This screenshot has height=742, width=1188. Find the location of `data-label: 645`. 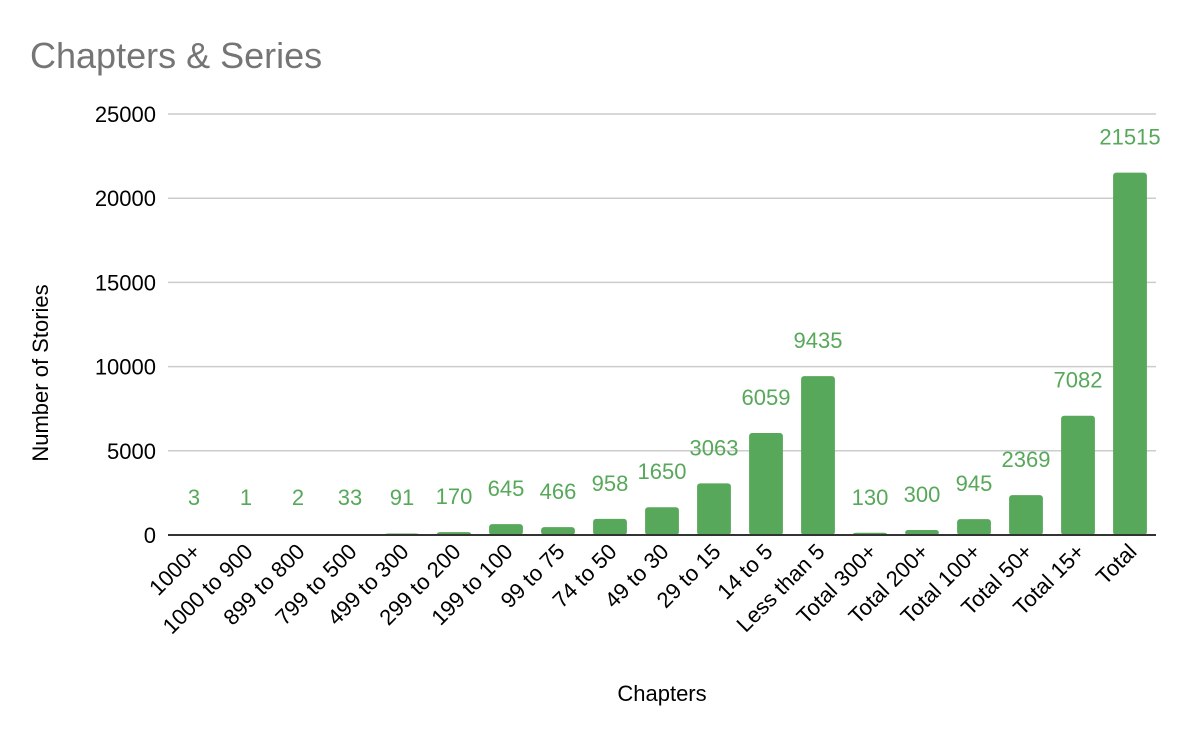

data-label: 645 is located at coordinates (506, 488).